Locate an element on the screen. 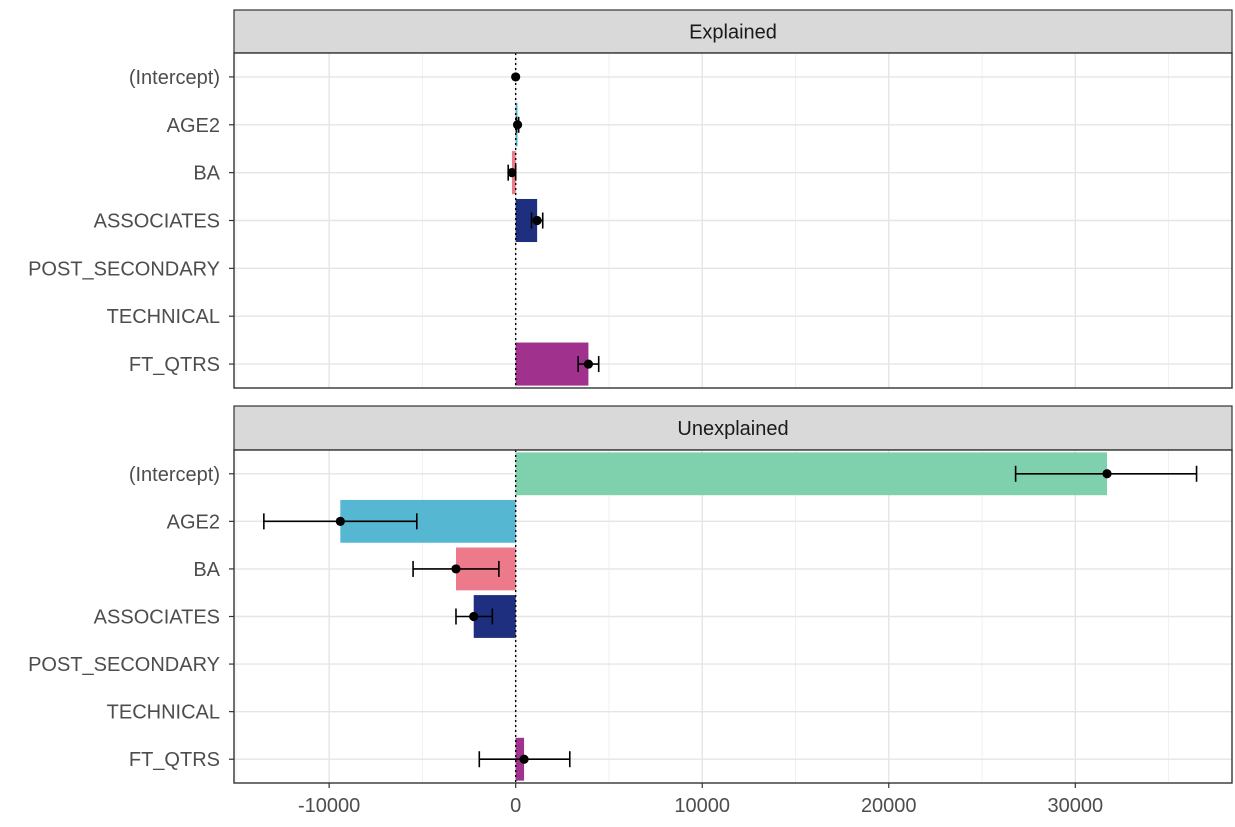 The height and width of the screenshot is (827, 1235). bar-associates is located at coordinates (526, 220).